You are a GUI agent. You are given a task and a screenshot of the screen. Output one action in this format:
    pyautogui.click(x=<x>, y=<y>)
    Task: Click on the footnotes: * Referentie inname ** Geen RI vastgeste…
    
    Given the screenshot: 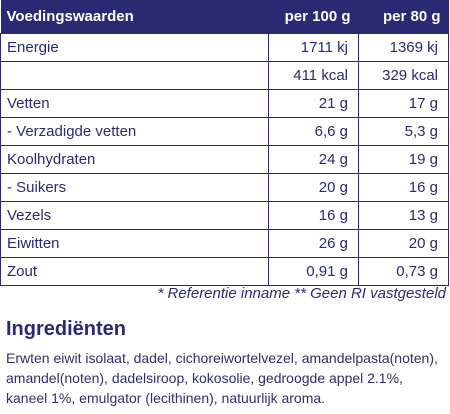 What is the action you would take?
    pyautogui.click(x=302, y=293)
    